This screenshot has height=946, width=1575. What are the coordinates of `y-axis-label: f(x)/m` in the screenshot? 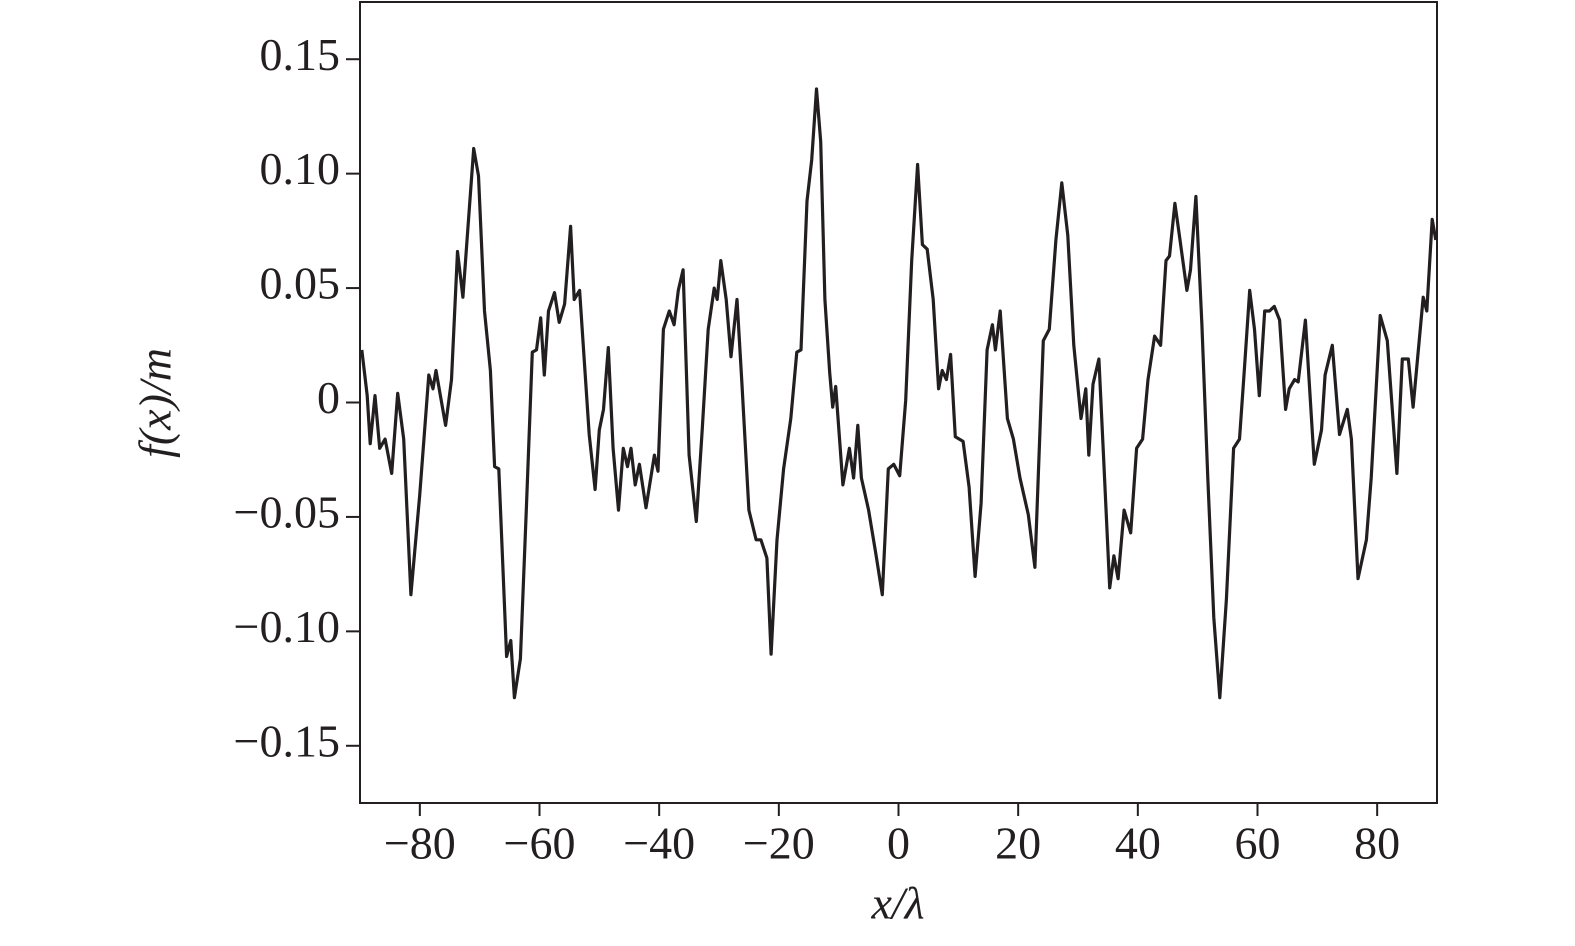 It's located at (155, 403).